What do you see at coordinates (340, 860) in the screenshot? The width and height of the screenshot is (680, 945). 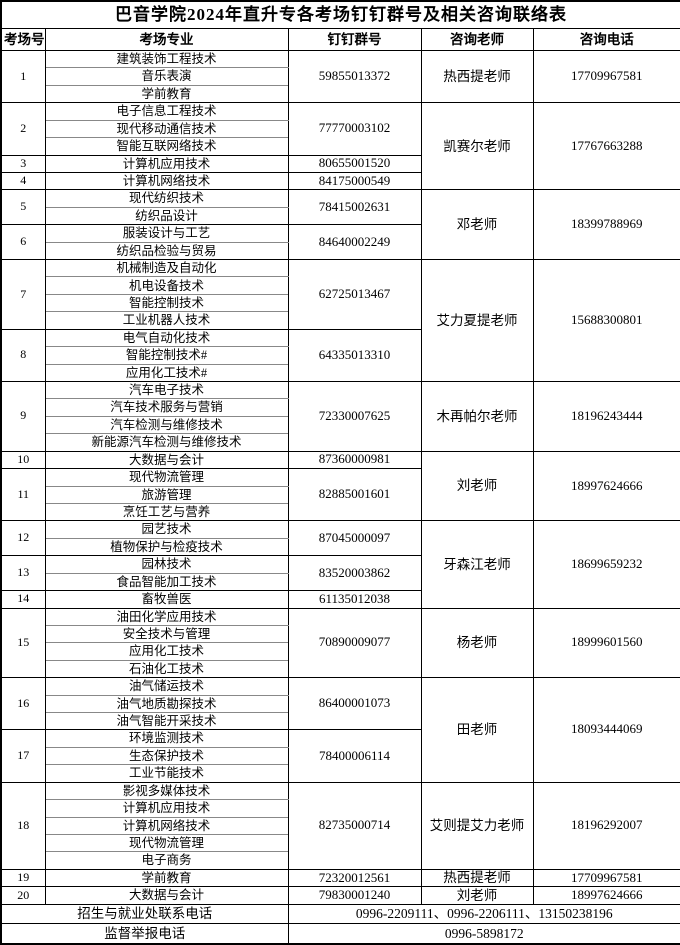 I see `table-row: 电子商务` at bounding box center [340, 860].